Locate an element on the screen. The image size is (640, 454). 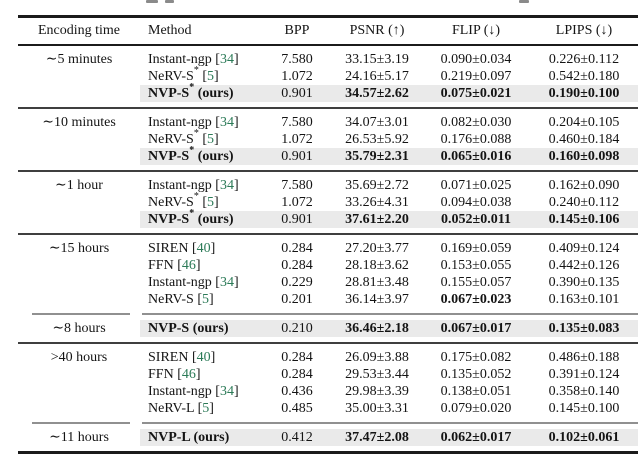
psnr-cell: 35.79±2.31 is located at coordinates (377, 156).